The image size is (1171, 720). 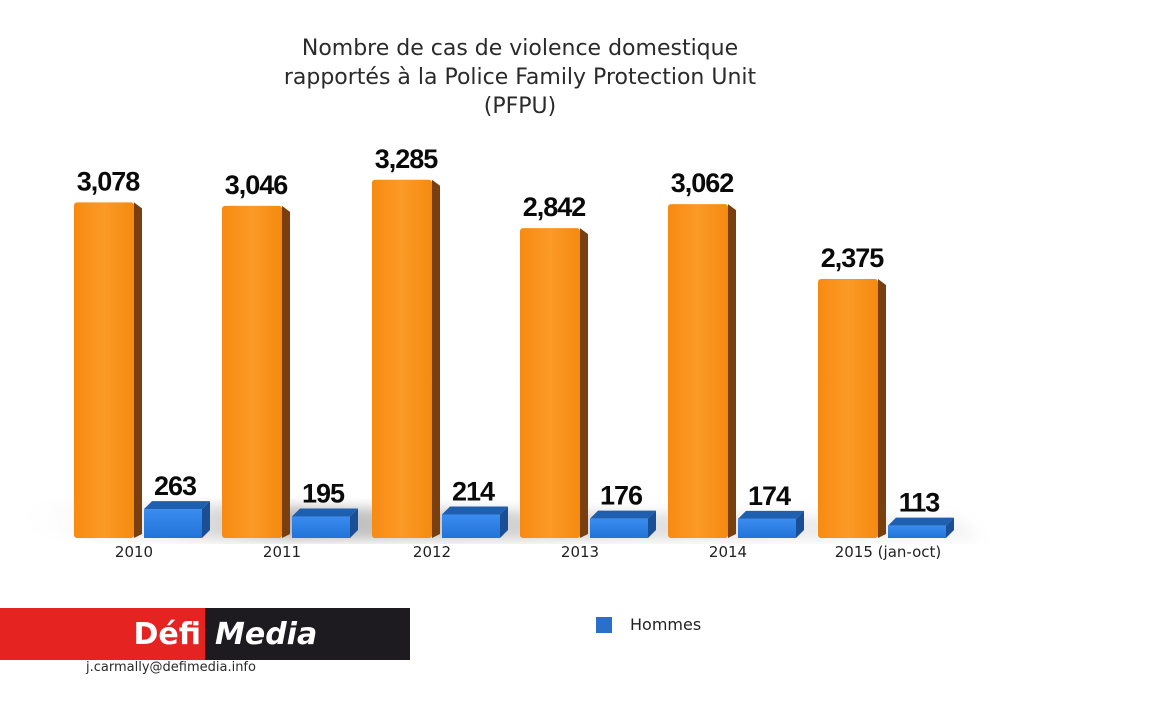 I want to click on data-label-femmes-2015-jan-oct: 2,375, so click(x=853, y=258).